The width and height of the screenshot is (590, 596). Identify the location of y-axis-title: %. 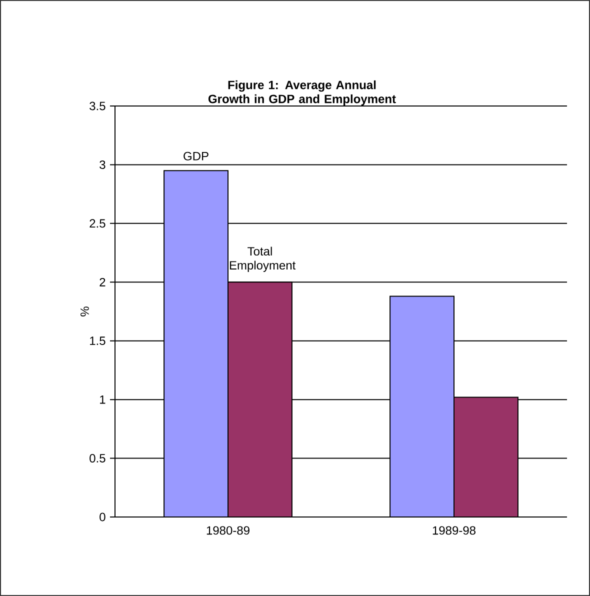
(84, 311).